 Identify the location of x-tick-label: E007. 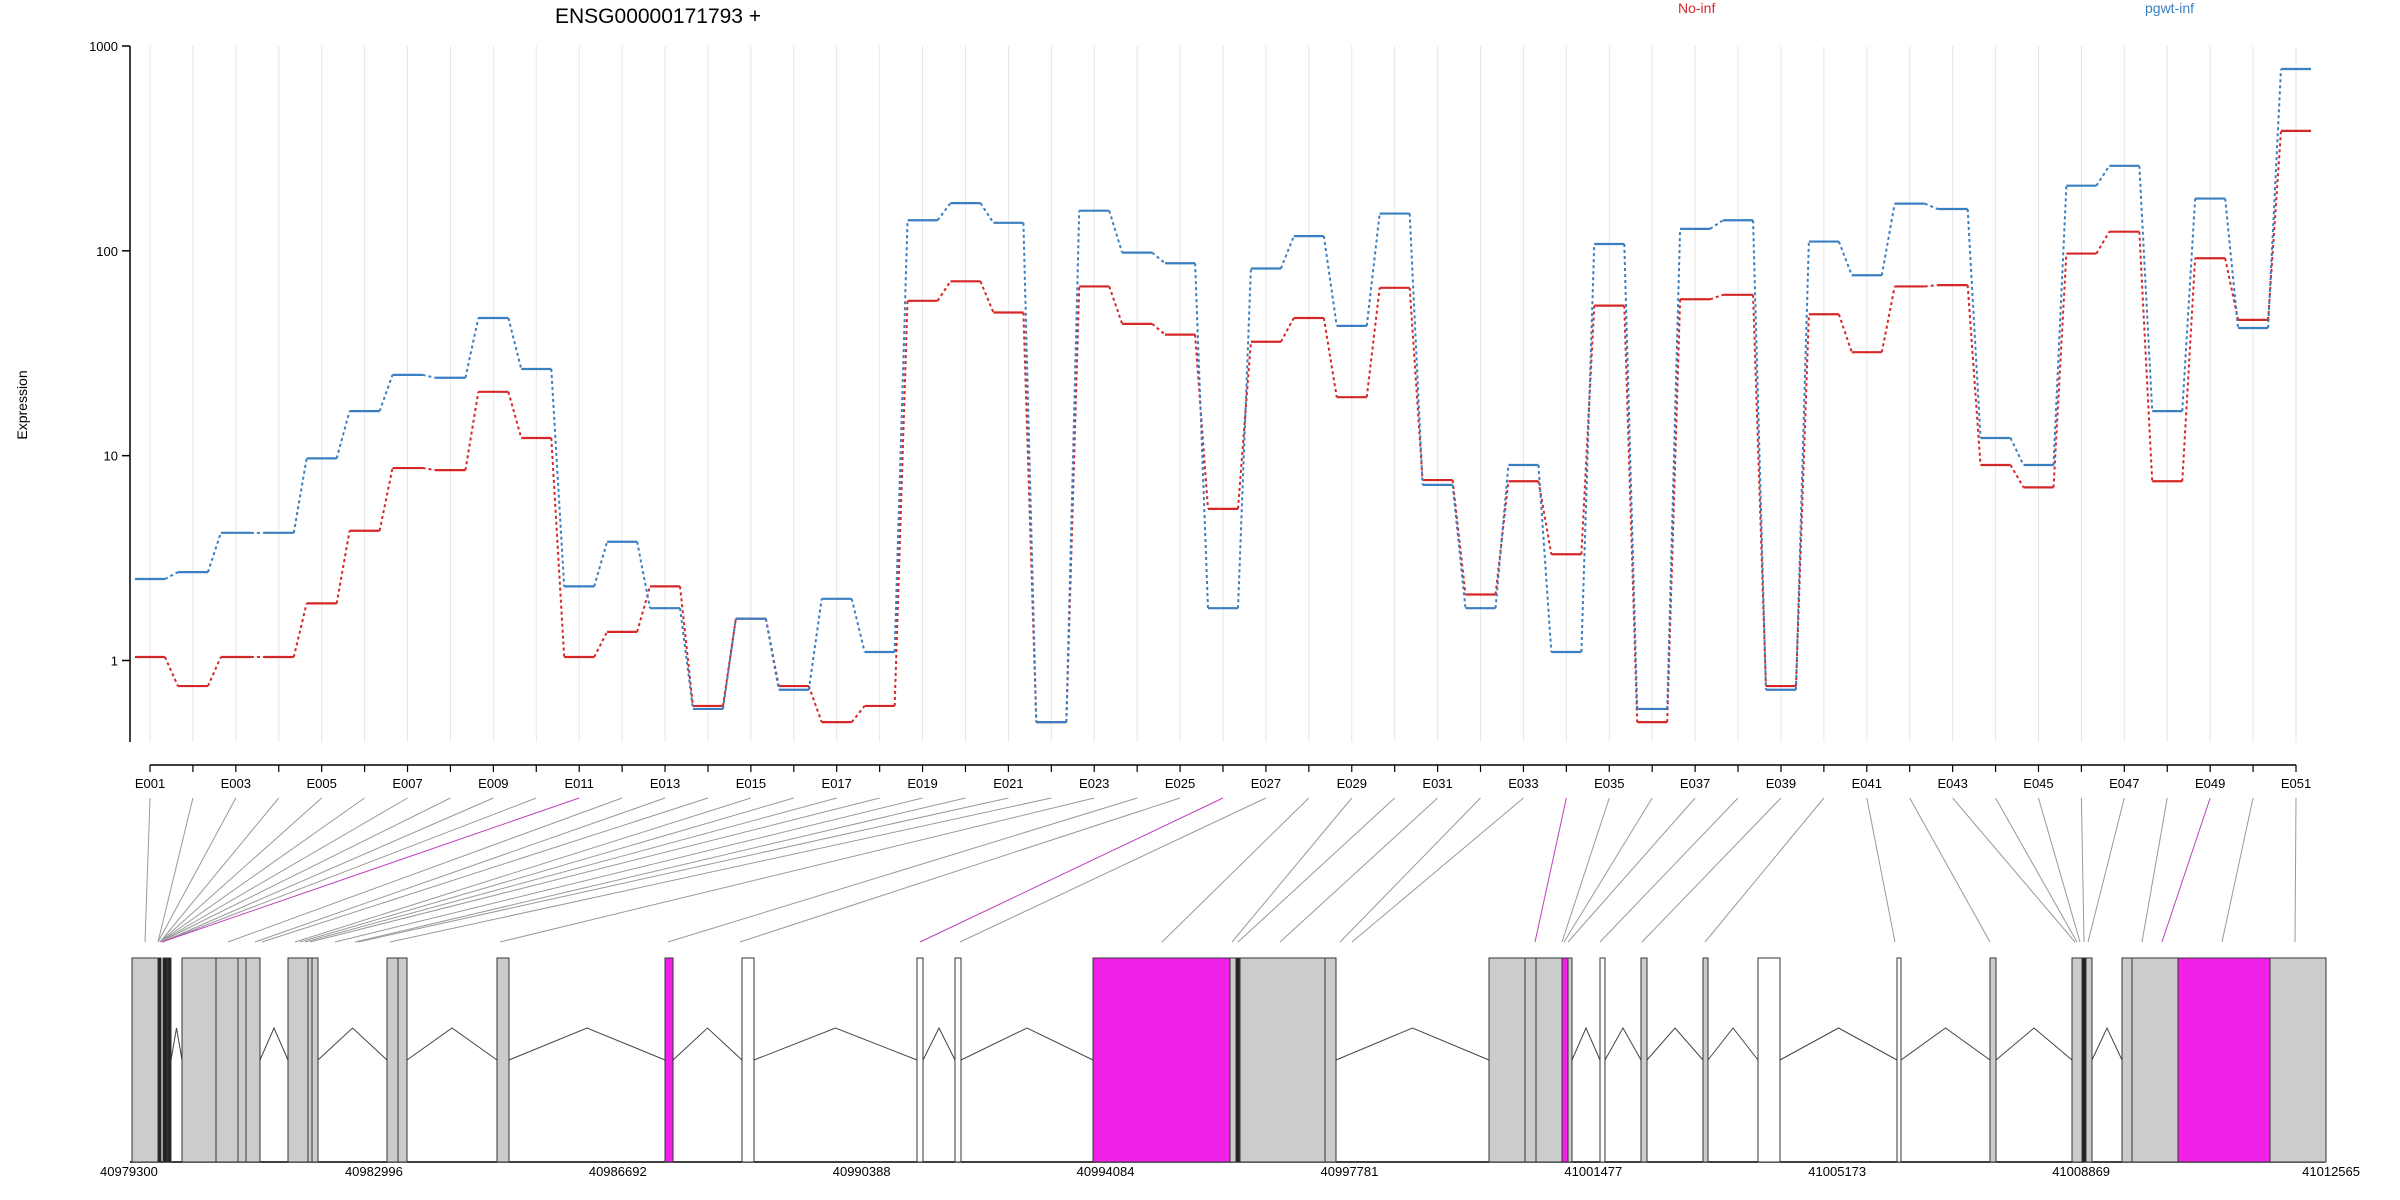
(407, 783).